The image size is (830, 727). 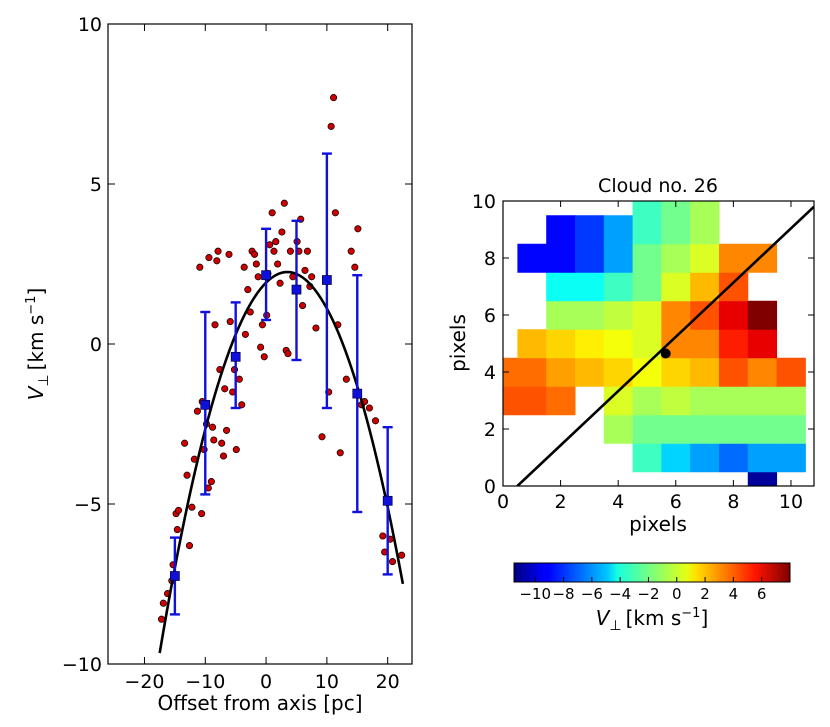 I want to click on x-tick-label: 20, so click(x=388, y=682).